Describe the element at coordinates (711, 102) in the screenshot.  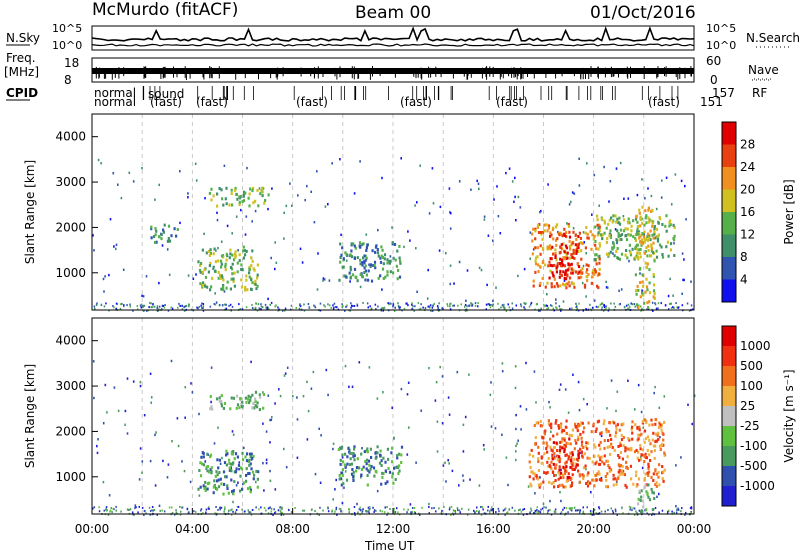
I see `cpid-fragment-151: 151` at that location.